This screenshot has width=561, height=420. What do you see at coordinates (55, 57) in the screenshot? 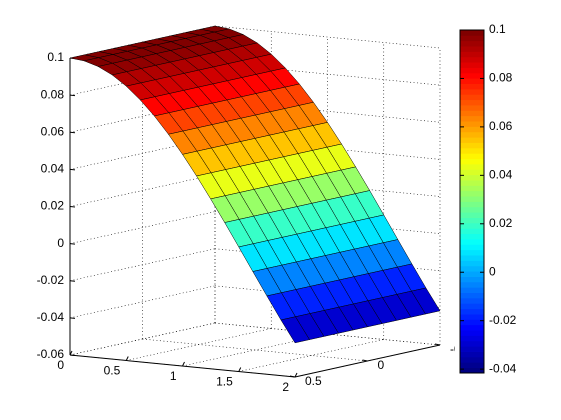
I see `z-tick-label: 0.1` at bounding box center [55, 57].